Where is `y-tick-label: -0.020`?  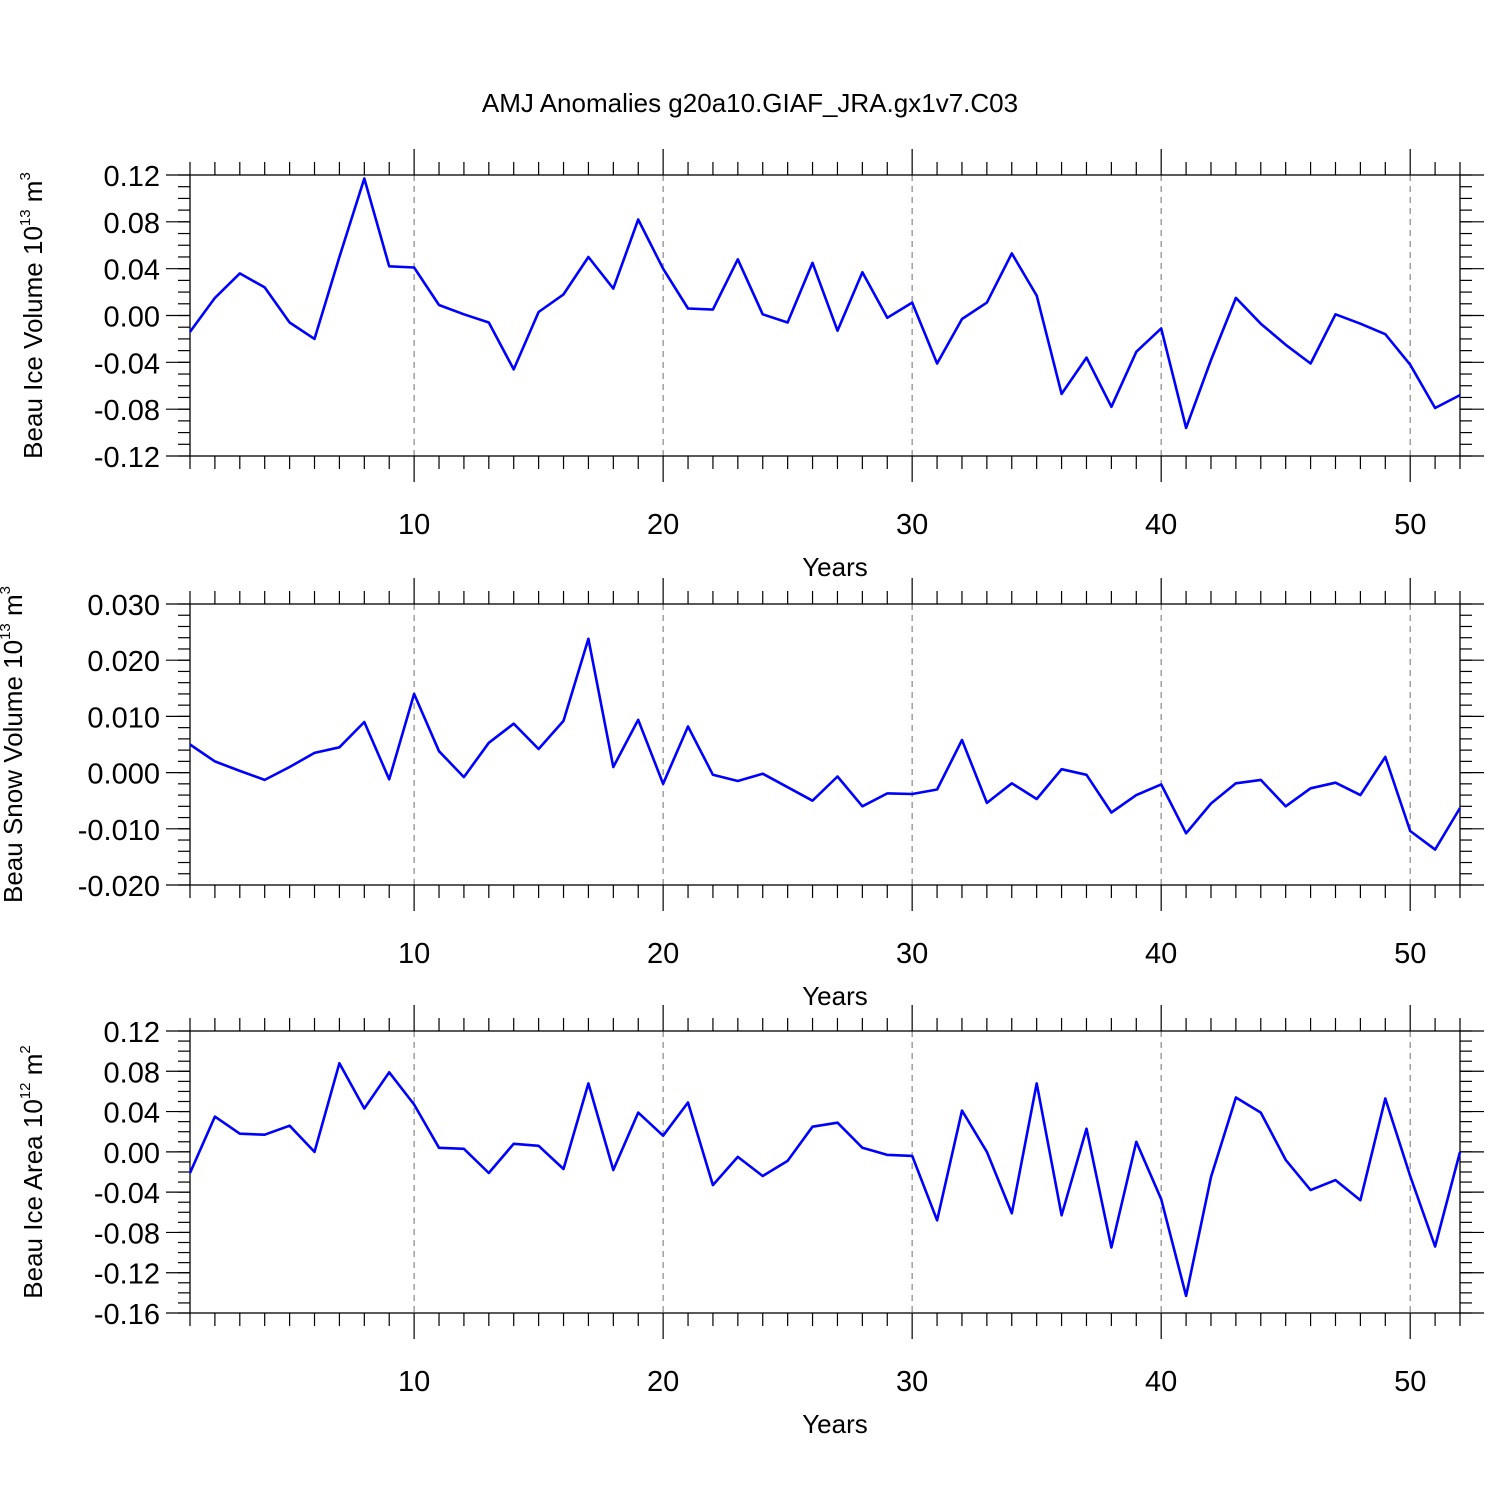
y-tick-label: -0.020 is located at coordinates (119, 887).